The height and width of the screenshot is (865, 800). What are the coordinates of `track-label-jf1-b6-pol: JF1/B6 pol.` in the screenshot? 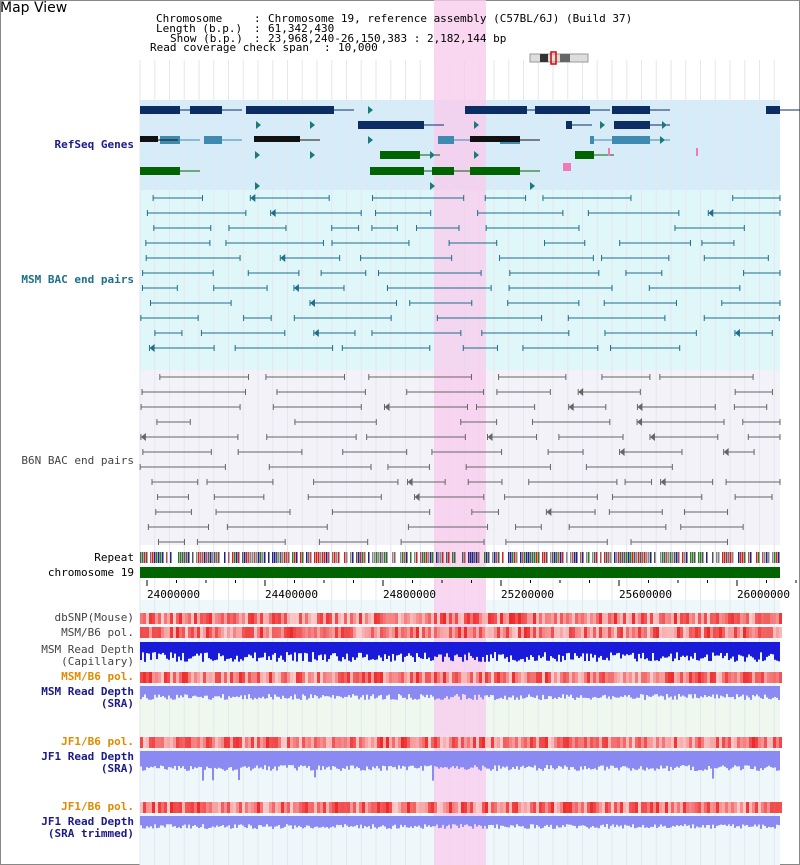 It's located at (97, 741).